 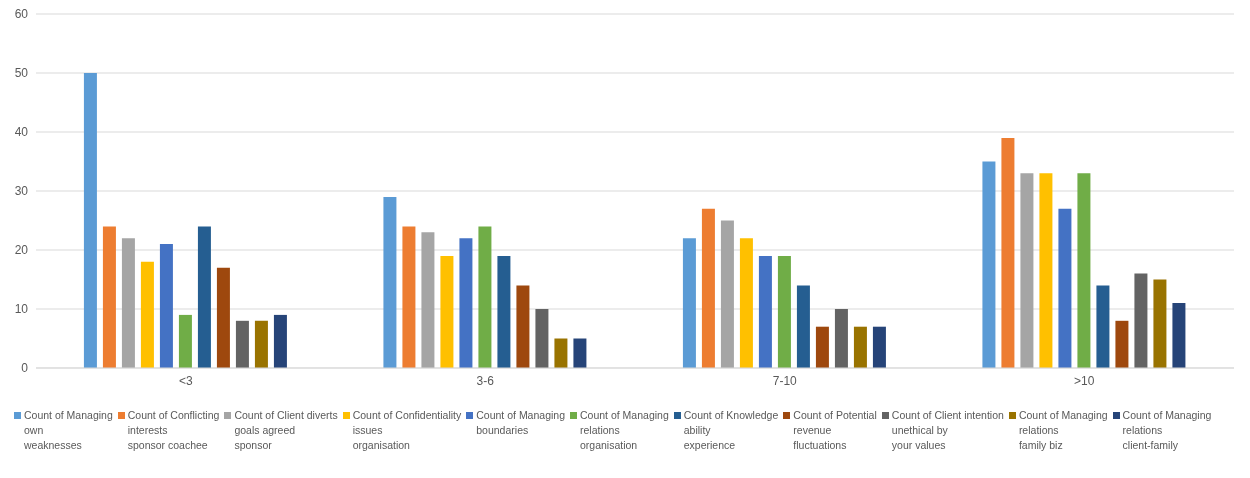 What do you see at coordinates (21, 191) in the screenshot?
I see `y-tick-label: 30` at bounding box center [21, 191].